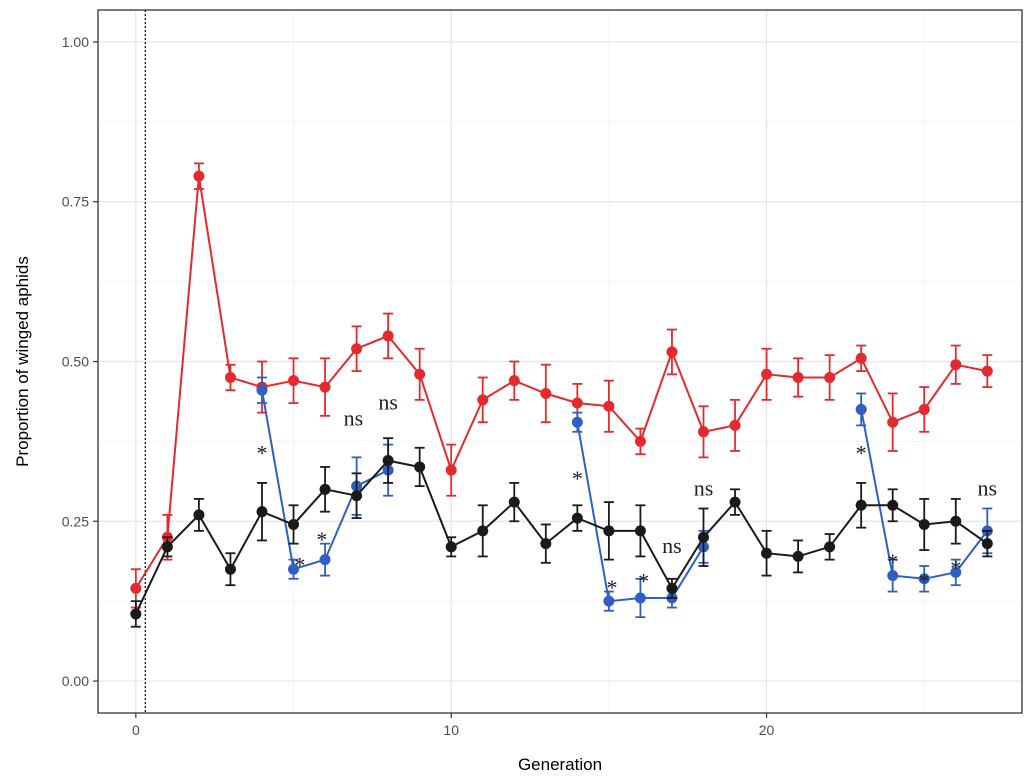  What do you see at coordinates (75, 202) in the screenshot?
I see `y-tick-label: 0.75` at bounding box center [75, 202].